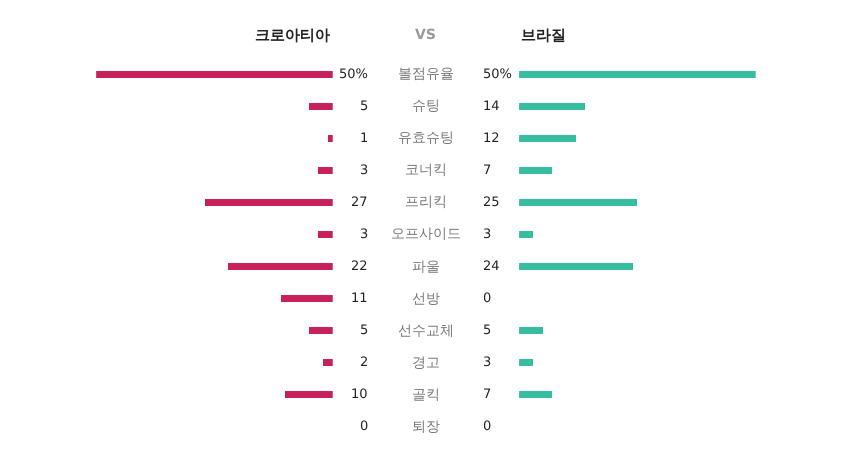  What do you see at coordinates (426, 299) in the screenshot?
I see `category-label: 선방` at bounding box center [426, 299].